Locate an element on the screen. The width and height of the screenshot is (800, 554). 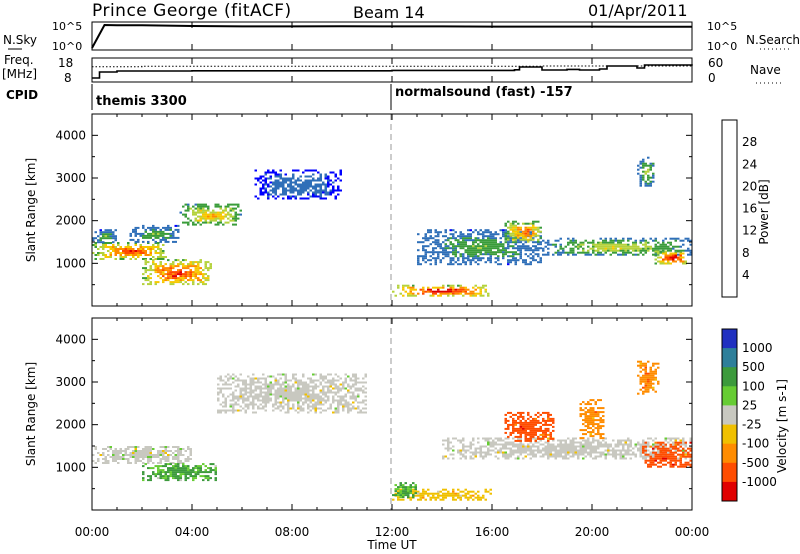
colorbar-tick-label: 12 is located at coordinates (749, 231).